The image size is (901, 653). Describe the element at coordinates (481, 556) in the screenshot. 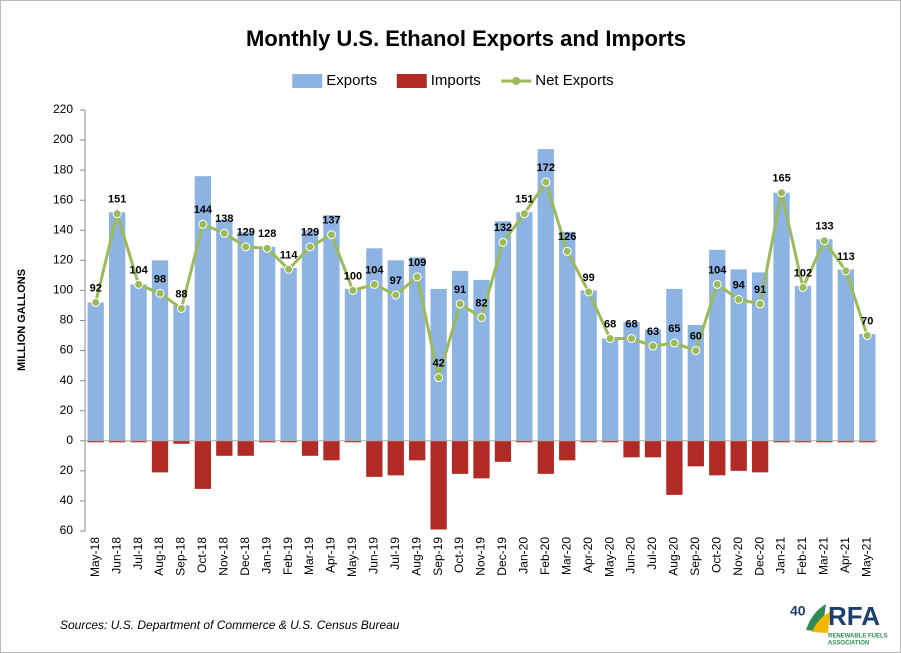

I see `x-tick-label: Nov-19` at that location.